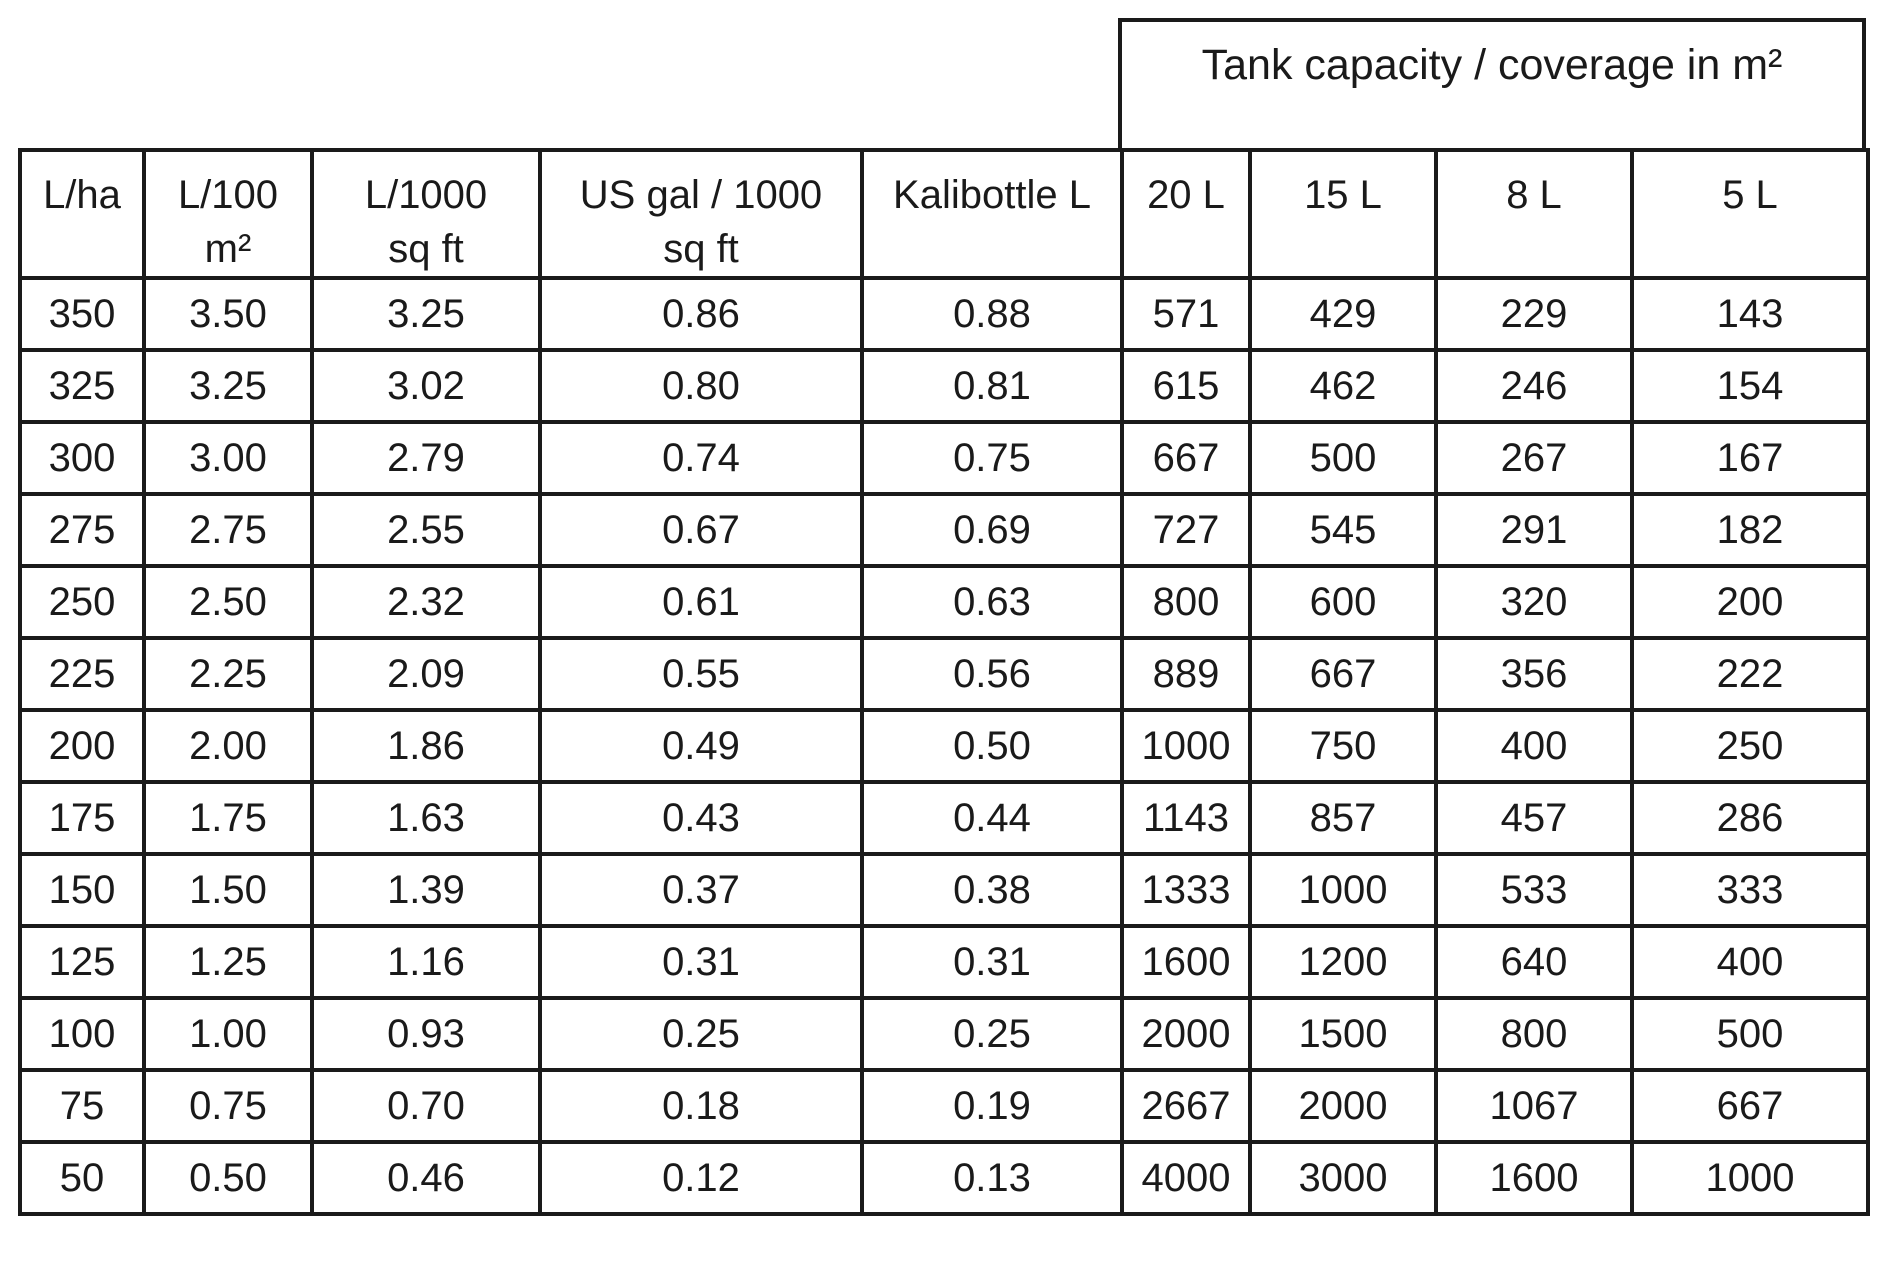 The image size is (1882, 1278). What do you see at coordinates (944, 458) in the screenshot?
I see `table-row: 300 3.00 2.79 0.74 0.75 667 500 267 167` at bounding box center [944, 458].